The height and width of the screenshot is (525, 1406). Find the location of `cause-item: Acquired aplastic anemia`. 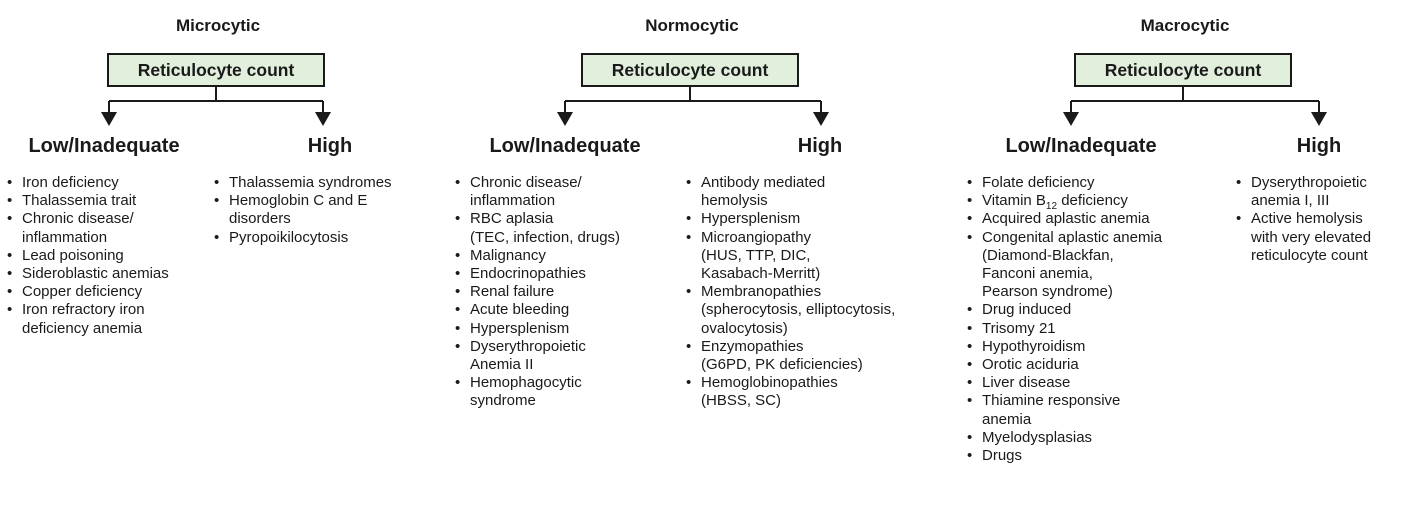

cause-item: Acquired aplastic anemia is located at coordinates (1064, 219).